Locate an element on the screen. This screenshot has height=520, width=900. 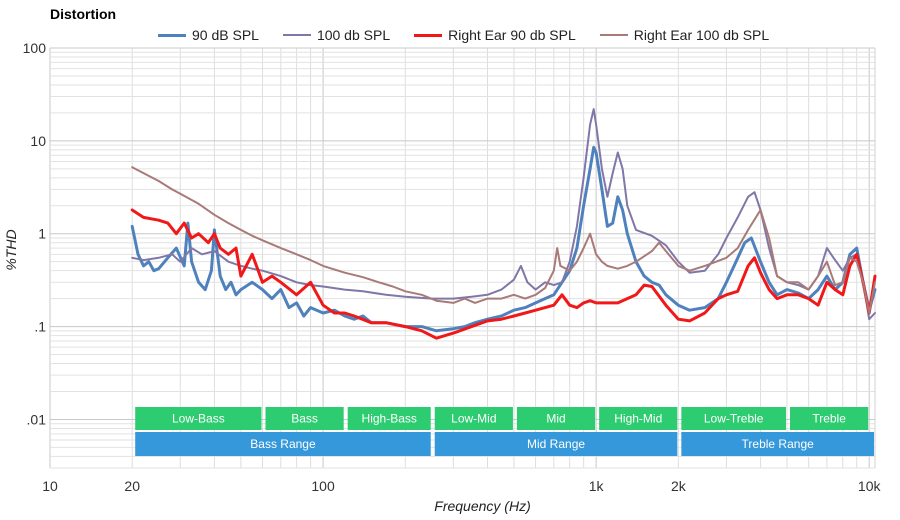
legend-swatch-right-100db is located at coordinates (613, 35).